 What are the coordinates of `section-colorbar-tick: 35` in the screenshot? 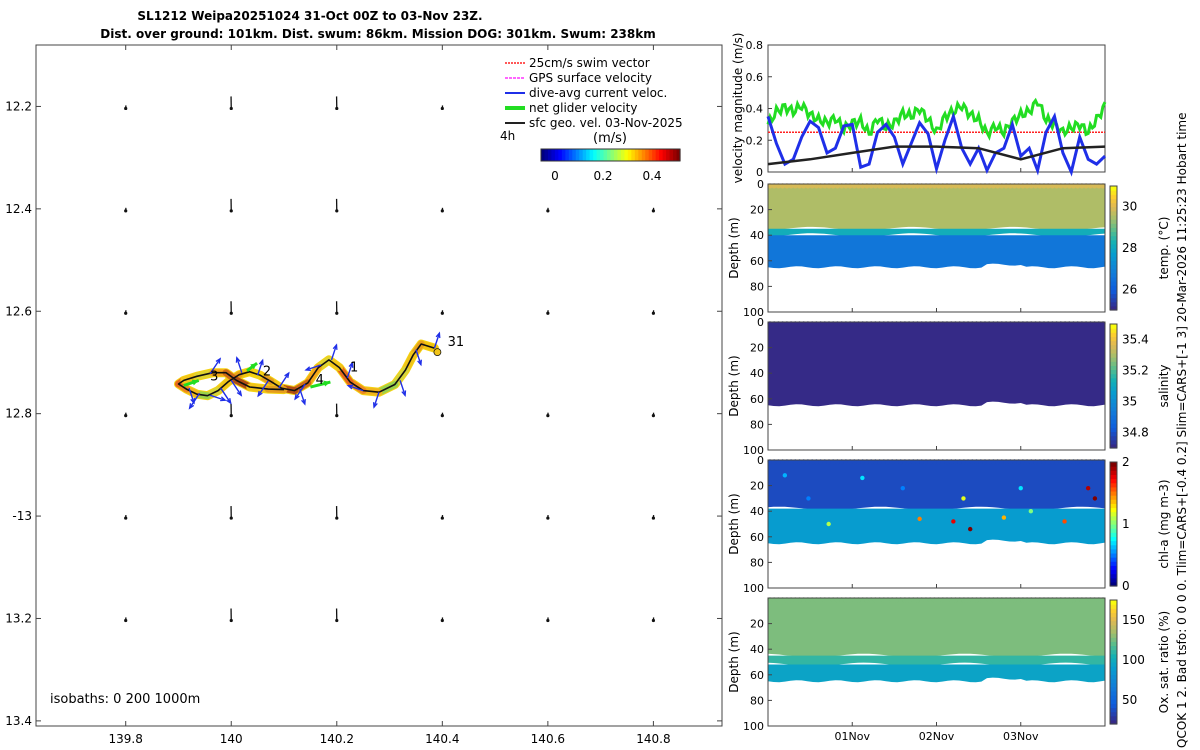 It's located at (1129, 402).